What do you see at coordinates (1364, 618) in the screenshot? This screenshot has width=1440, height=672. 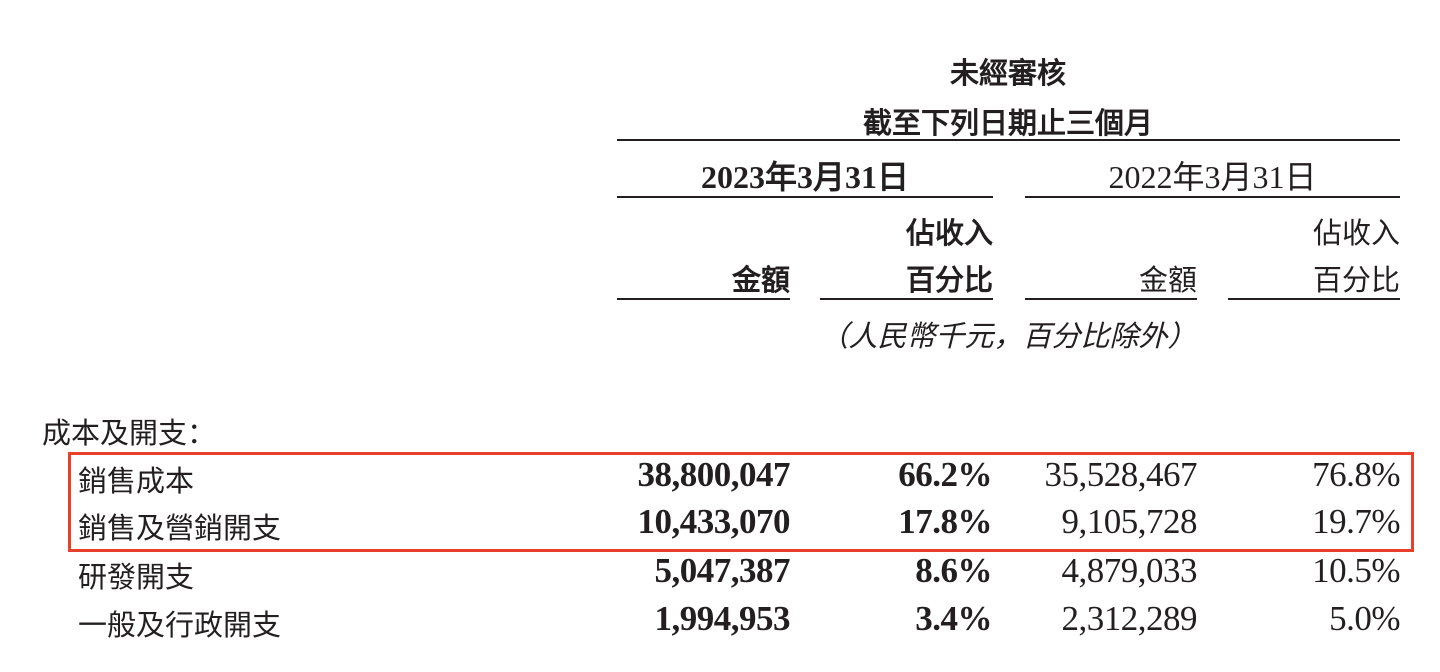 I see `pct-2022: 5.0%` at bounding box center [1364, 618].